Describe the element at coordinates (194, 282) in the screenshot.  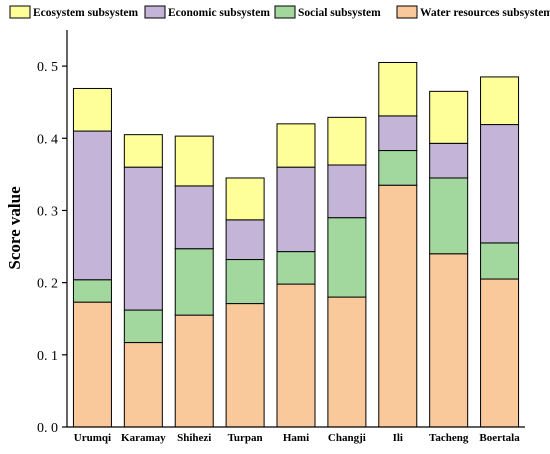
I see `bar-segment-social-subsystem-shihezi` at that location.